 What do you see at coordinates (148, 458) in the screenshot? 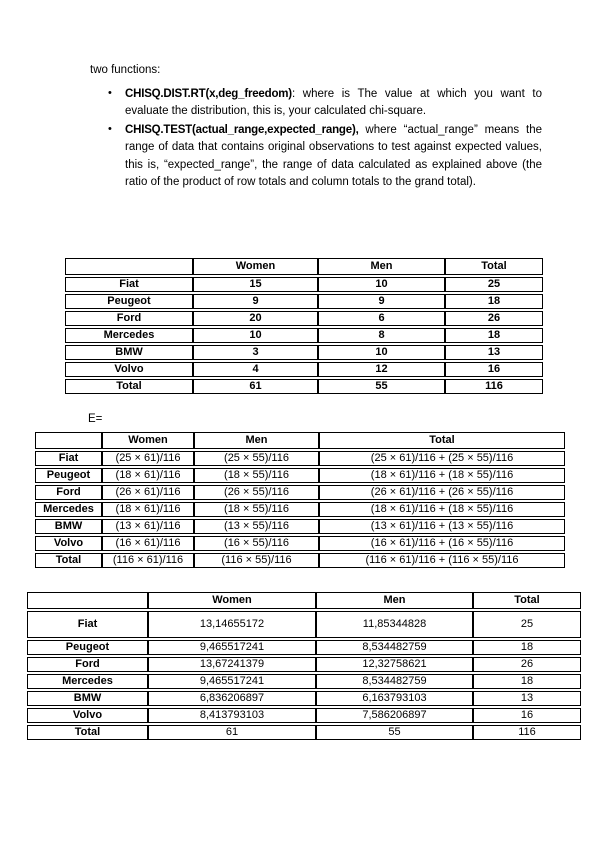
I see `table-cell: (25 × 61)/116` at bounding box center [148, 458].